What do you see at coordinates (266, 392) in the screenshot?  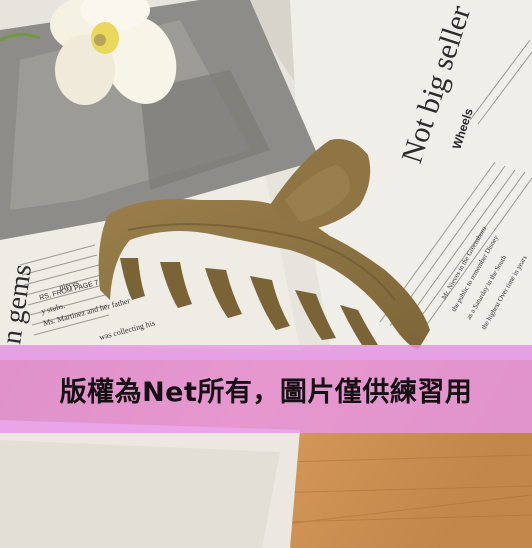 I see `watermark-text: 版權為Net所有，圖片僅供練習用` at bounding box center [266, 392].